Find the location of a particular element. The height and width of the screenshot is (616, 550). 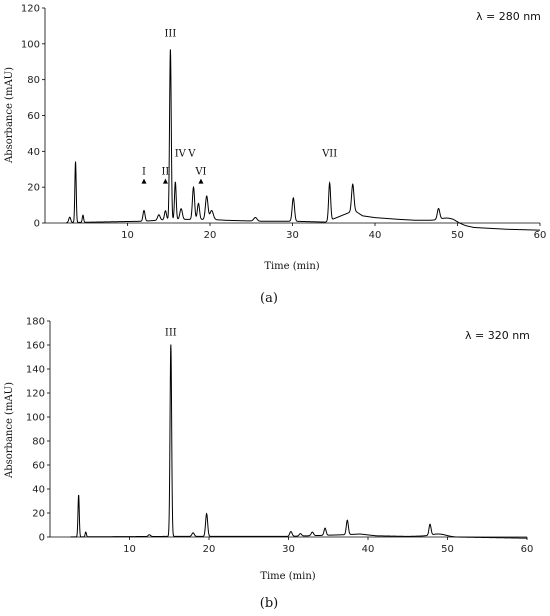

y-ticks: 0 20 40 60 80 100 120 is located at coordinates (33, 117).